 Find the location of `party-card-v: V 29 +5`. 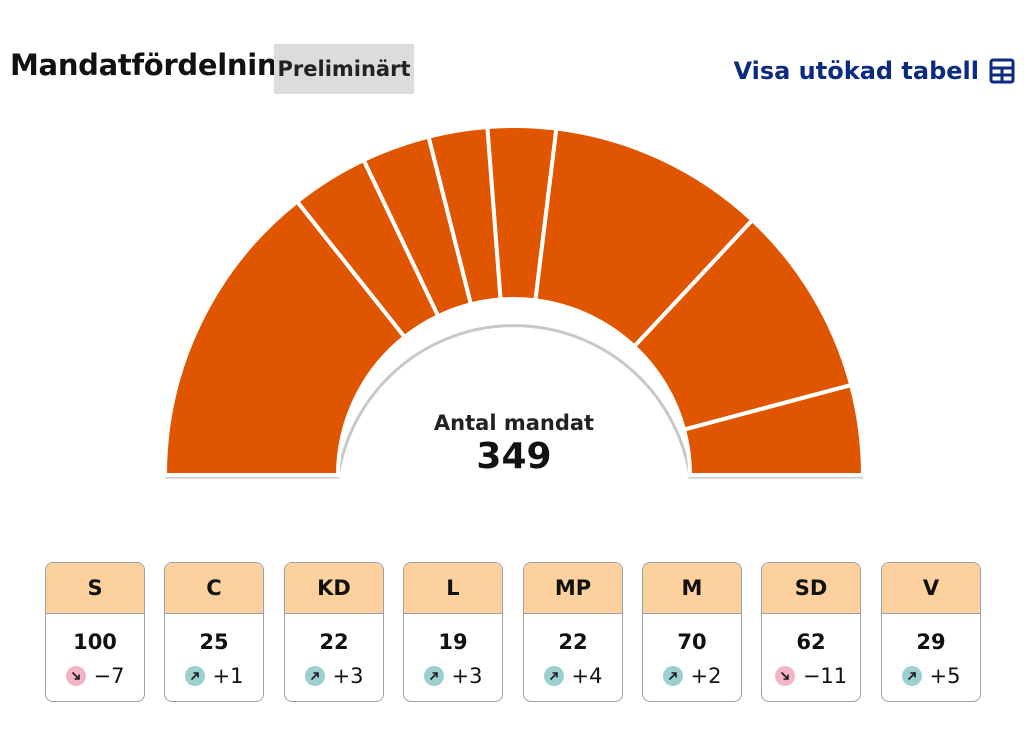

party-card-v: V 29 +5 is located at coordinates (931, 632).